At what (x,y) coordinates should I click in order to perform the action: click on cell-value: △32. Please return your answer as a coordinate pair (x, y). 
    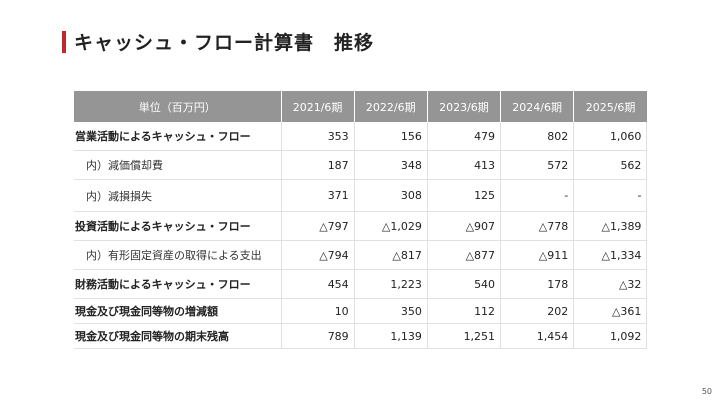
    Looking at the image, I should click on (610, 284).